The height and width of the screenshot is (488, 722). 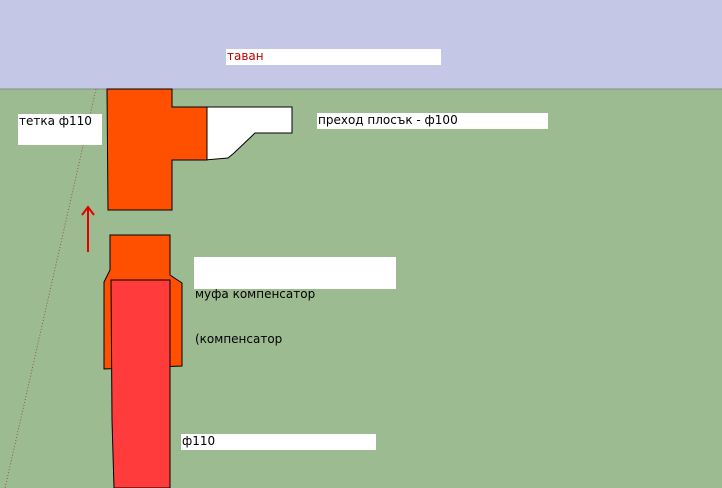 I want to click on ceiling-label: таван, so click(x=333, y=57).